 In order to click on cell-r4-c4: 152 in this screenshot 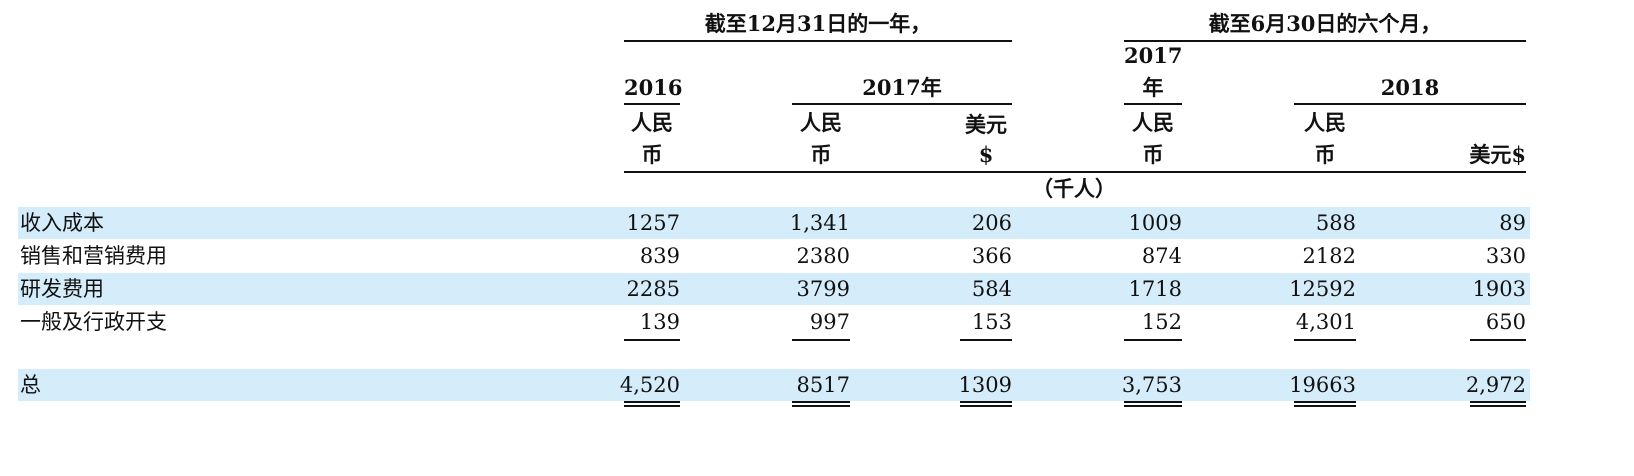, I will do `click(1161, 322)`.